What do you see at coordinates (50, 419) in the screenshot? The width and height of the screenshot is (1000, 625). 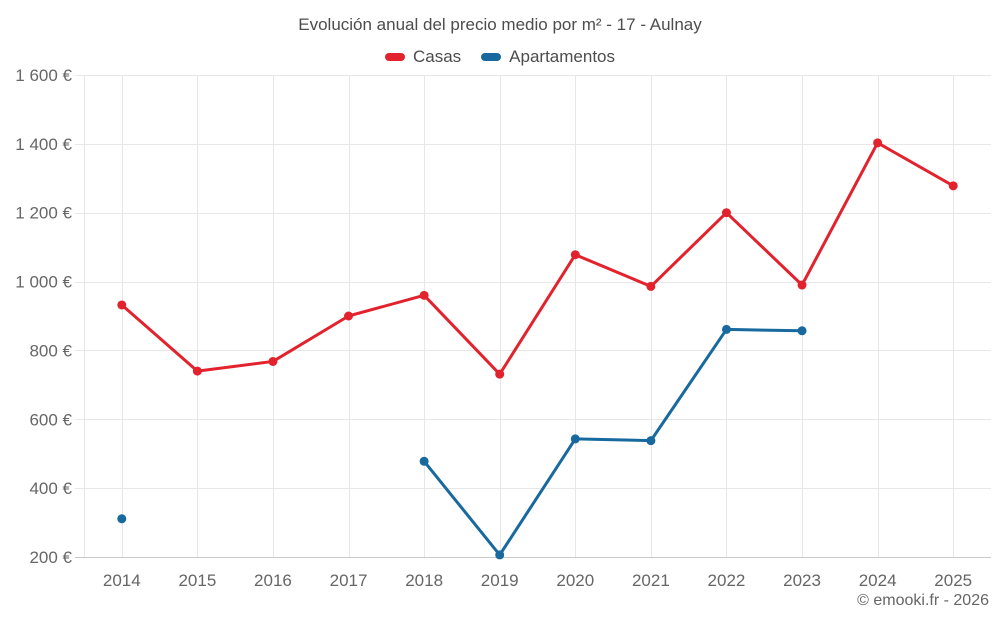 I see `y-axis-label: 600 €` at bounding box center [50, 419].